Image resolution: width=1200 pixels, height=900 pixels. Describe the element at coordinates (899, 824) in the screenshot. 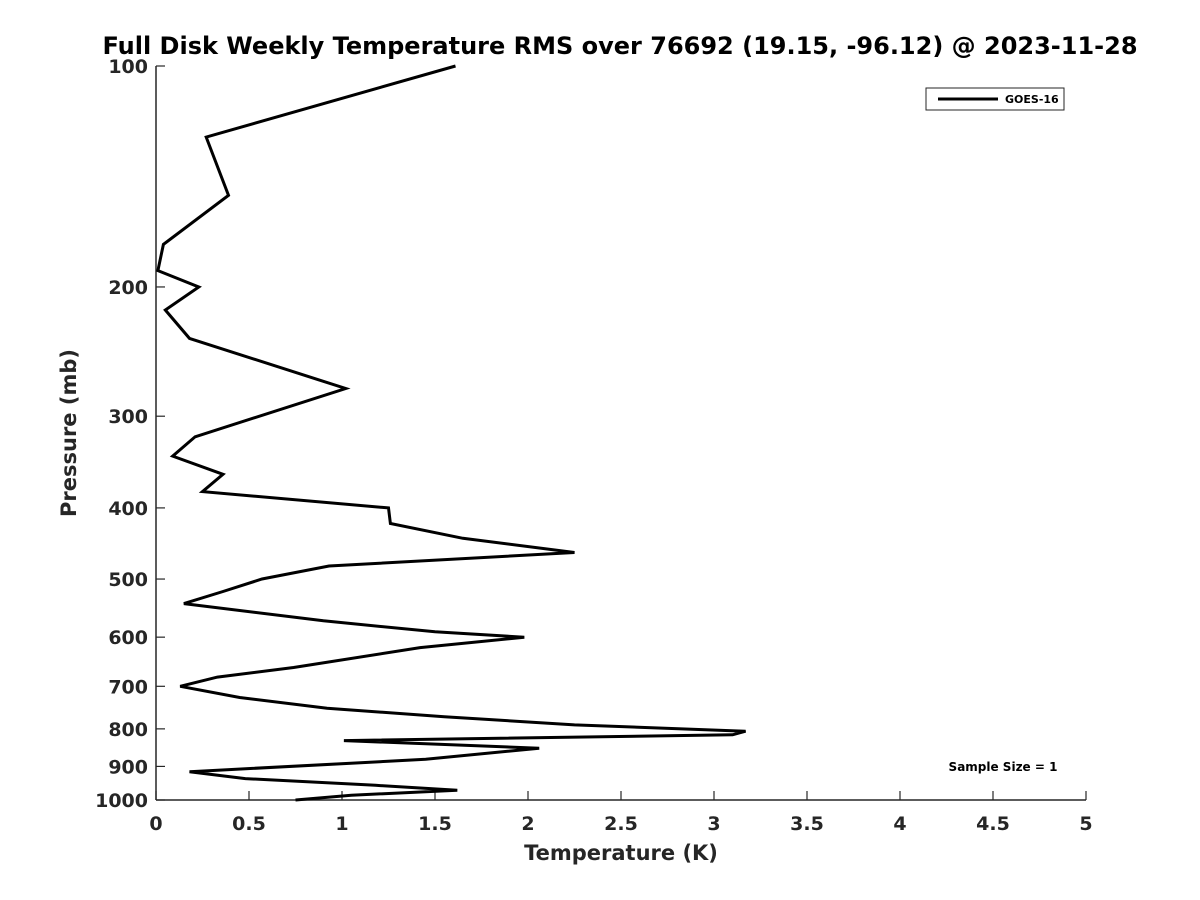

I see `x-tick-label: 4` at that location.